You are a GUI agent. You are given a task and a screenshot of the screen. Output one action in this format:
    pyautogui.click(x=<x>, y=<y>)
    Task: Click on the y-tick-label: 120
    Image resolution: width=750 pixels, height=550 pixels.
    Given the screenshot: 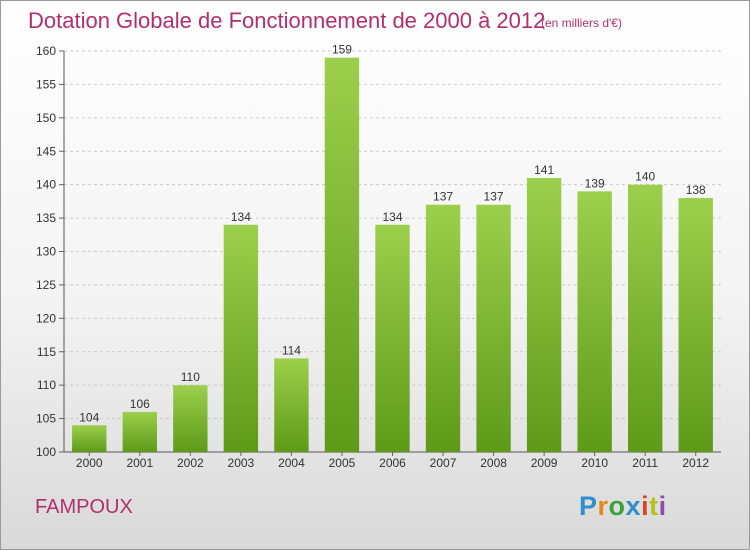 What is the action you would take?
    pyautogui.click(x=46, y=318)
    